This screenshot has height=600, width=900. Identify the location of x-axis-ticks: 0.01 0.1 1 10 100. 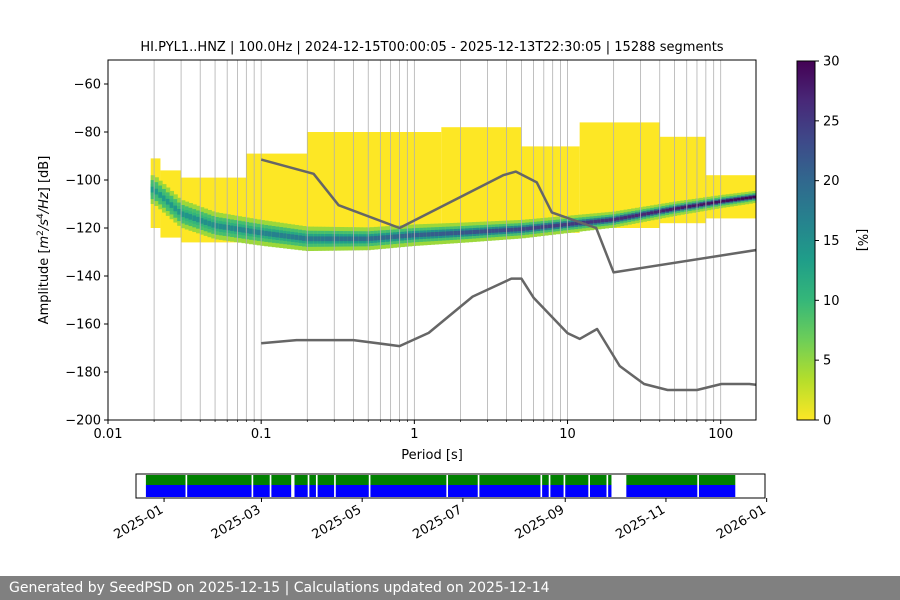
(413, 431).